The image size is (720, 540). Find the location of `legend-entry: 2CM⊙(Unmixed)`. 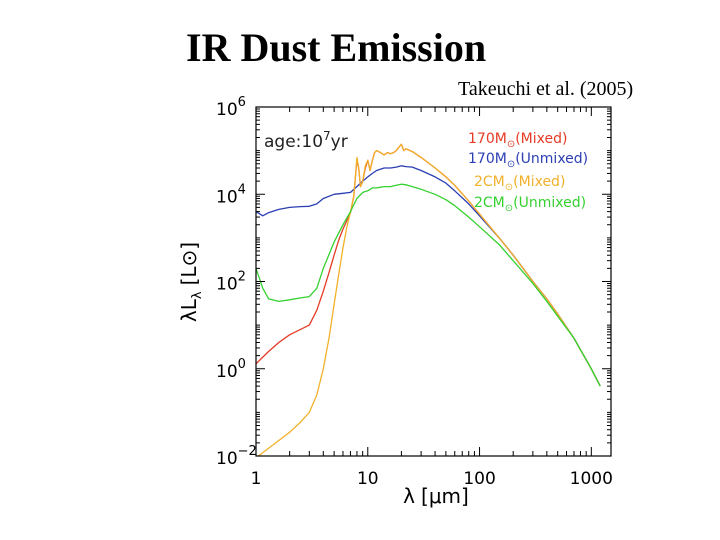

legend-entry: 2CM⊙(Unmixed) is located at coordinates (530, 204).